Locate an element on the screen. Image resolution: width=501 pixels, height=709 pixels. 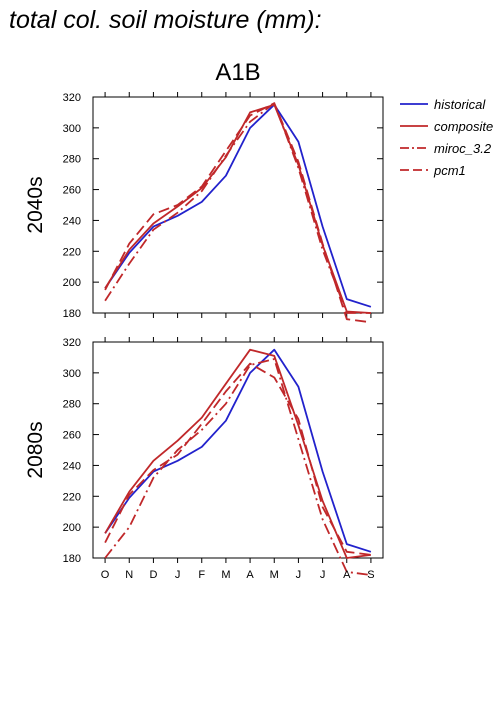
x-tick-label: S is located at coordinates (370, 575).